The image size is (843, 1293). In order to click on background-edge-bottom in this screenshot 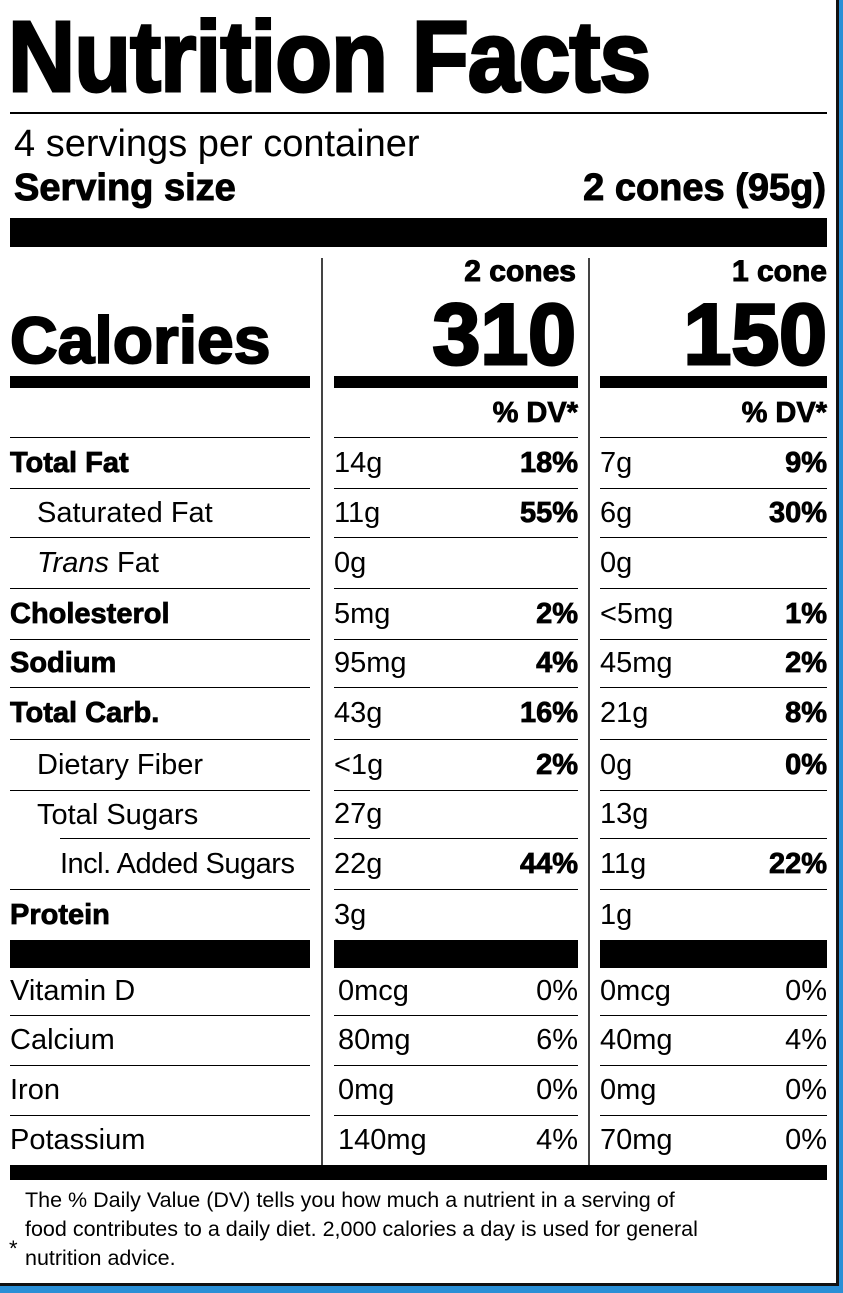, I will do `click(421, 1289)`.